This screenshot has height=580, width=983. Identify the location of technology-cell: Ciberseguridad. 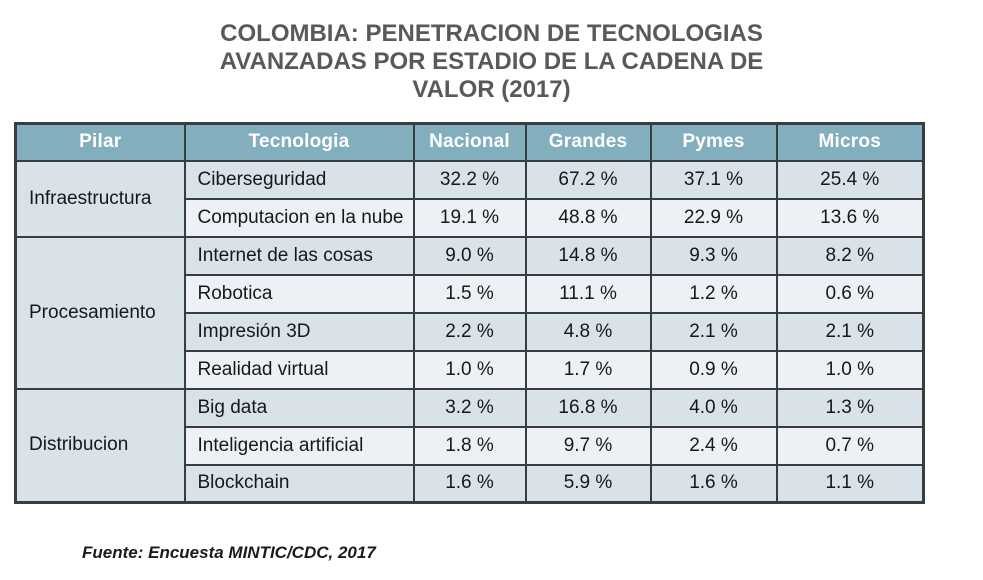
(299, 179).